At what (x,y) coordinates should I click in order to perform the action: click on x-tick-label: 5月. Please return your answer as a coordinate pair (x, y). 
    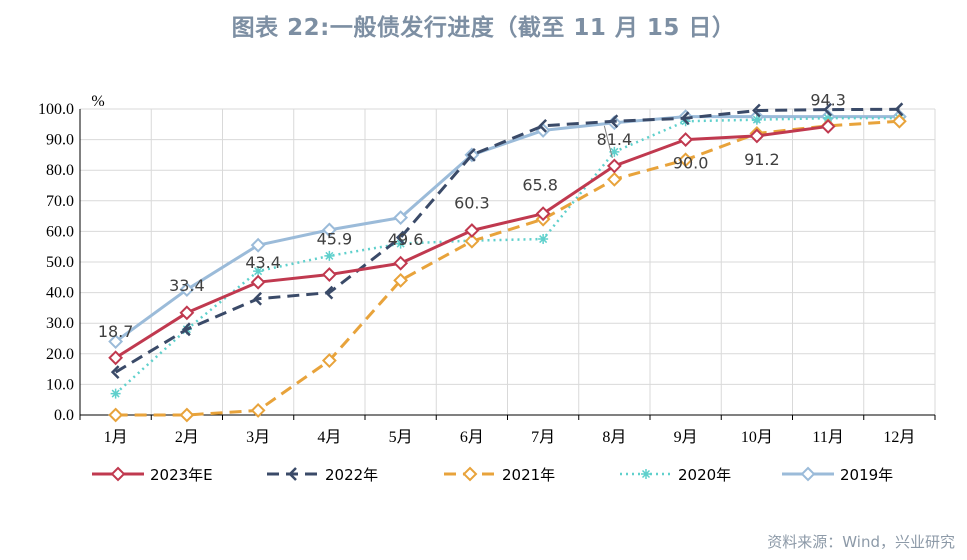
    Looking at the image, I should click on (401, 437).